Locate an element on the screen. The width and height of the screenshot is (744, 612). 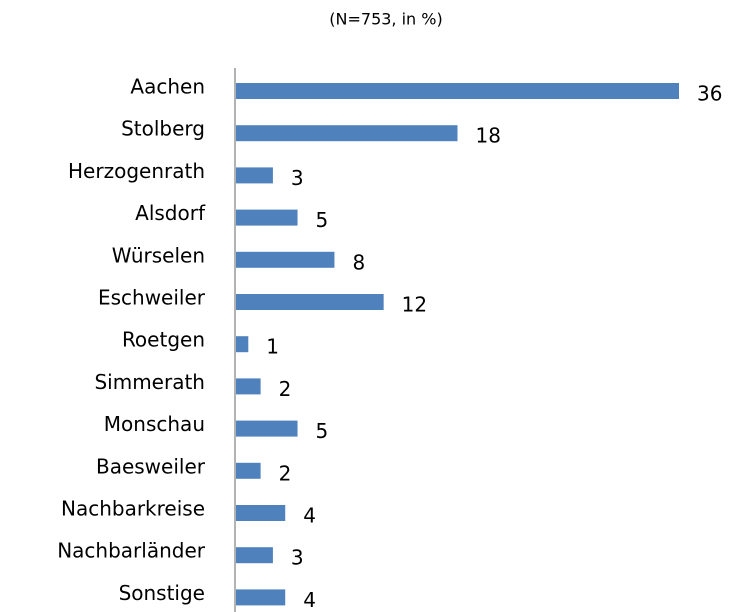
category-label: Monschau is located at coordinates (154, 424).